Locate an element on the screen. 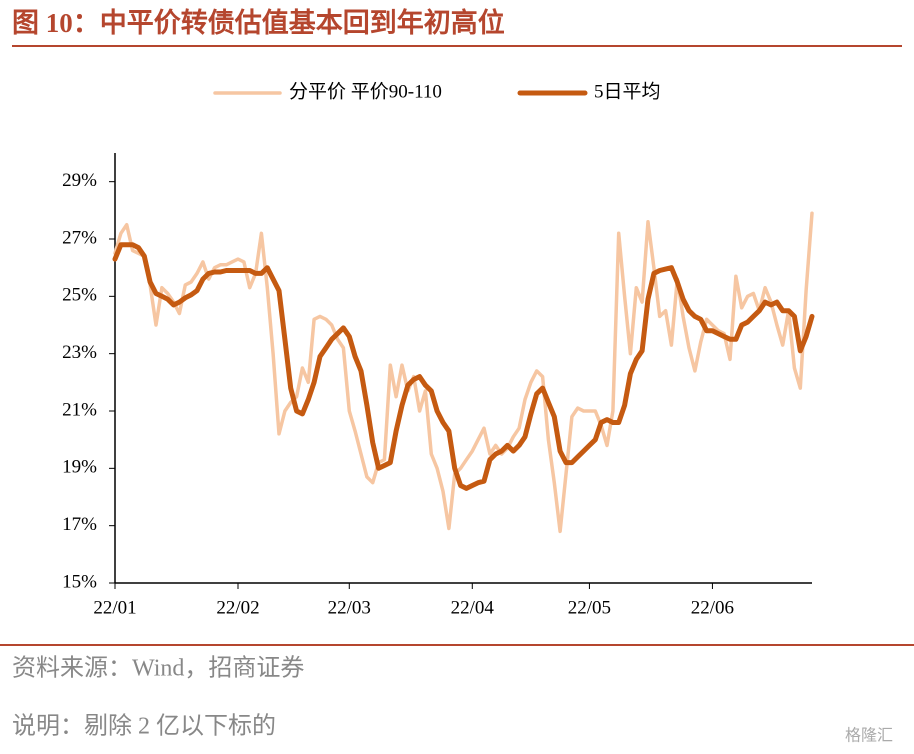  legend-label: 分平价 平价90-110 is located at coordinates (365, 91).